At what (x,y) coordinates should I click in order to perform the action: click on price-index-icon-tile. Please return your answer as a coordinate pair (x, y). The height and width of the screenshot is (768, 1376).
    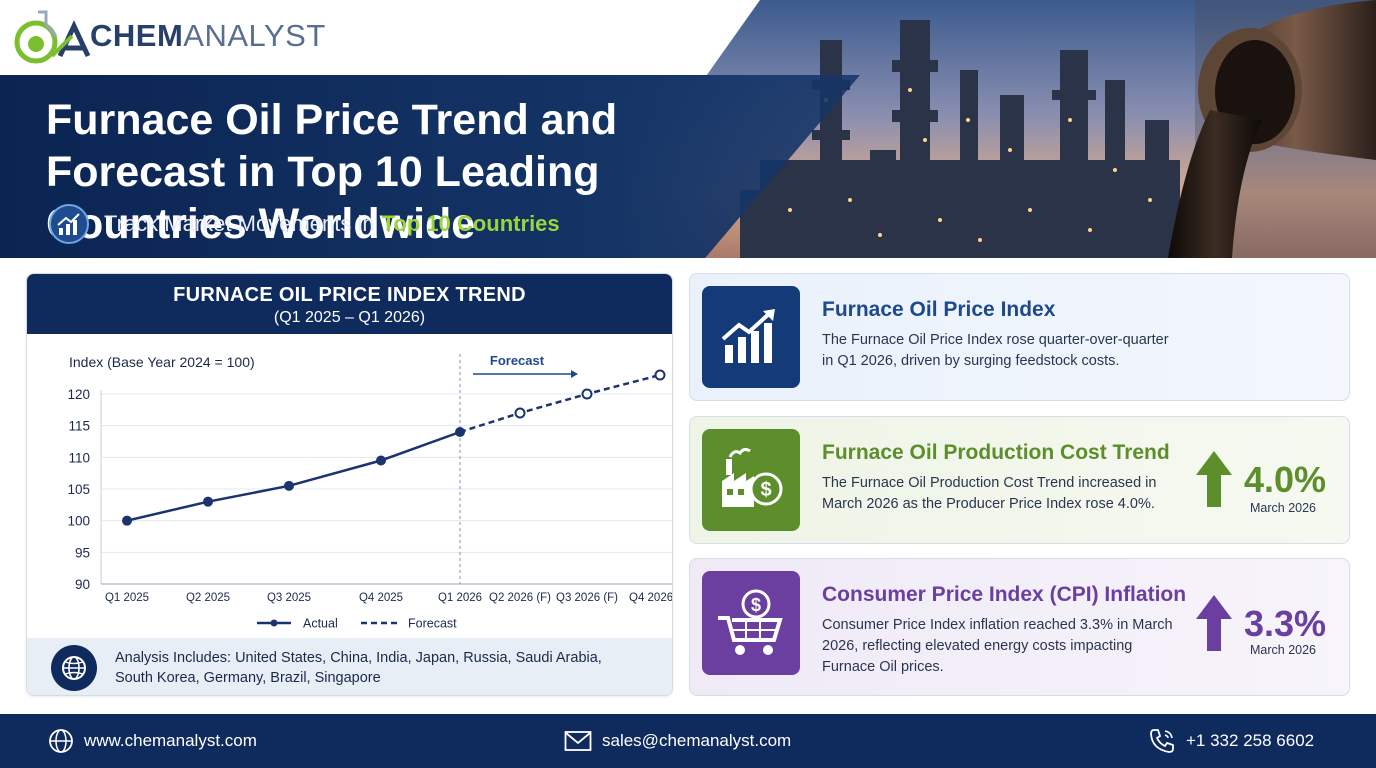
    Looking at the image, I should click on (751, 337).